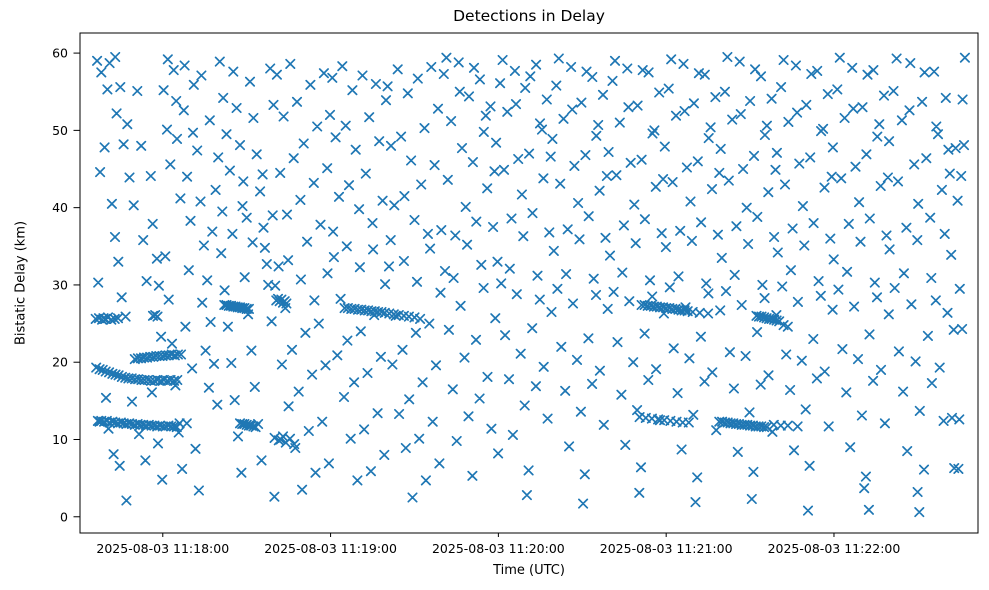 This screenshot has height=590, width=989. Describe the element at coordinates (498, 548) in the screenshot. I see `x-tick-label: 2025-08-03 11:20:00` at that location.